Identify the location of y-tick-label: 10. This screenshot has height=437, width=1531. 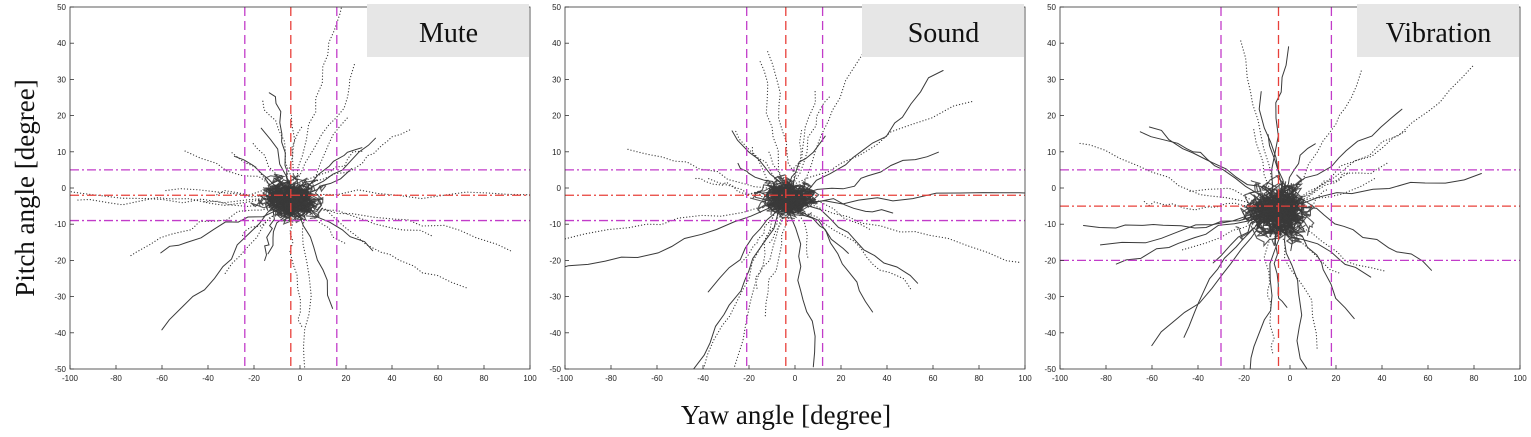
(1051, 152).